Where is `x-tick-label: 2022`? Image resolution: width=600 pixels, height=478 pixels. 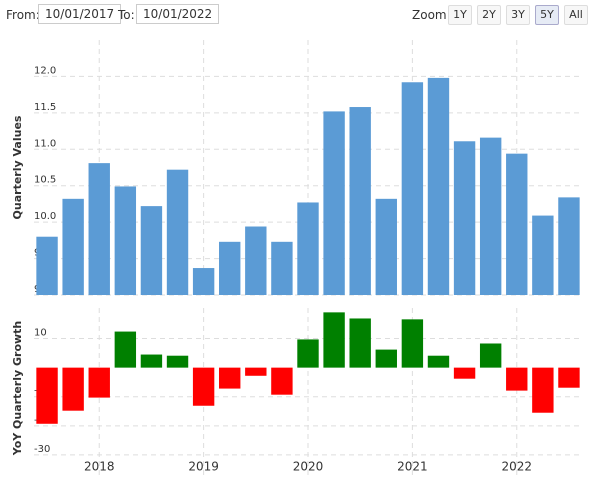
x-tick-label: 2022 is located at coordinates (516, 467).